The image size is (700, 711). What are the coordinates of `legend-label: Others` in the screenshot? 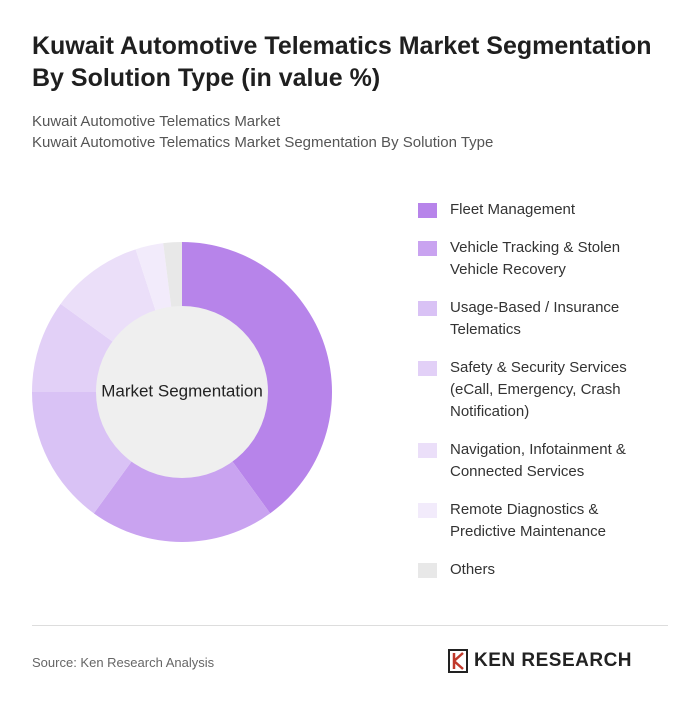 It's located at (473, 569).